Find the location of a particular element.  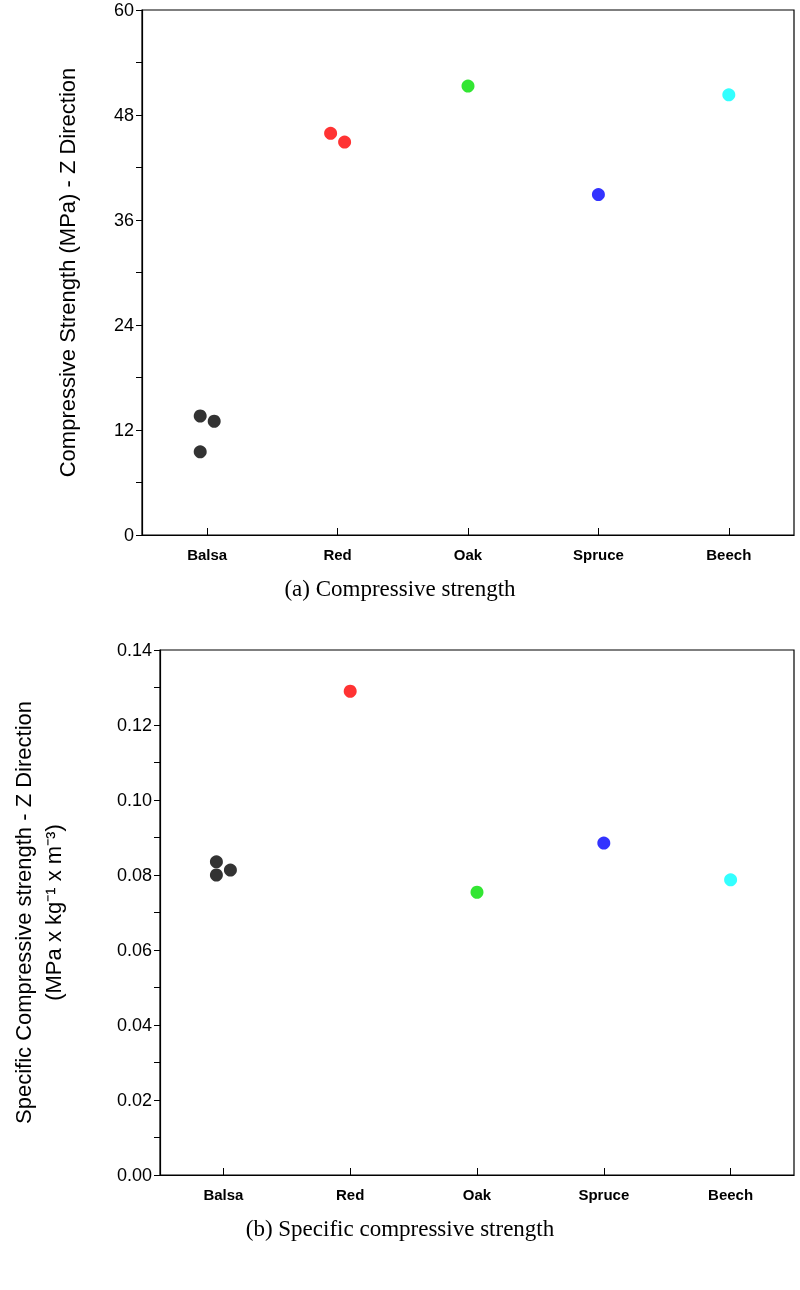

y-tick-label: 60 is located at coordinates (123, 10).